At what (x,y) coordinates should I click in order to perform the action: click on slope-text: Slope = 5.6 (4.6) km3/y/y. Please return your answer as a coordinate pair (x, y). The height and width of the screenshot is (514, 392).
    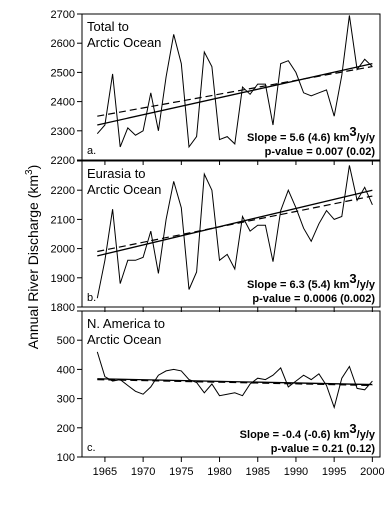
    Looking at the image, I should click on (311, 134).